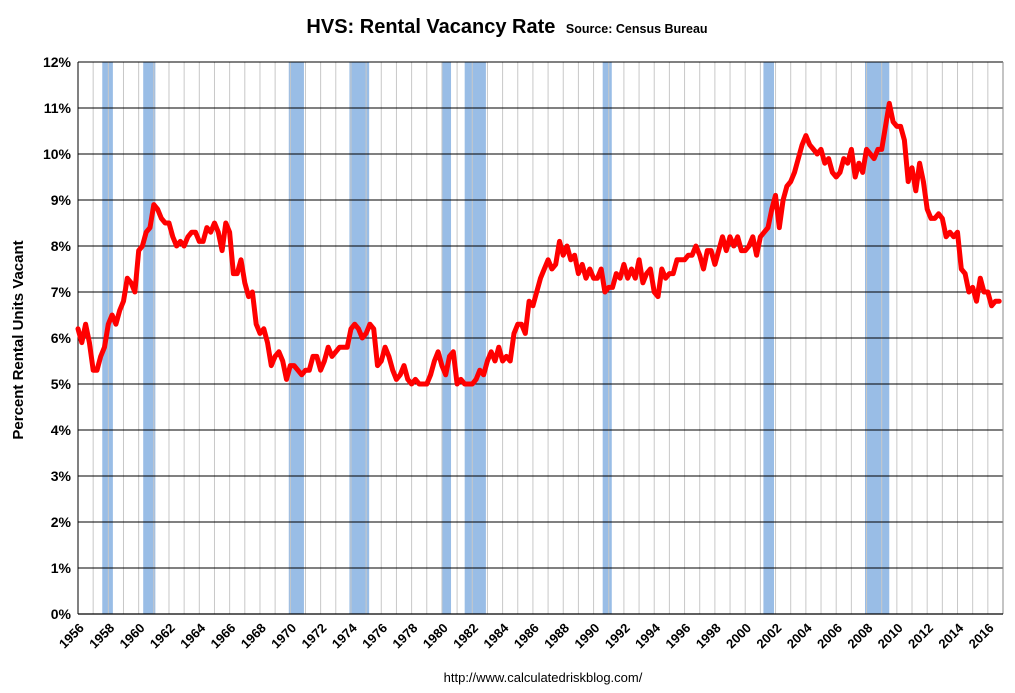  Describe the element at coordinates (859, 635) in the screenshot. I see `x-tick-label: 2008` at that location.